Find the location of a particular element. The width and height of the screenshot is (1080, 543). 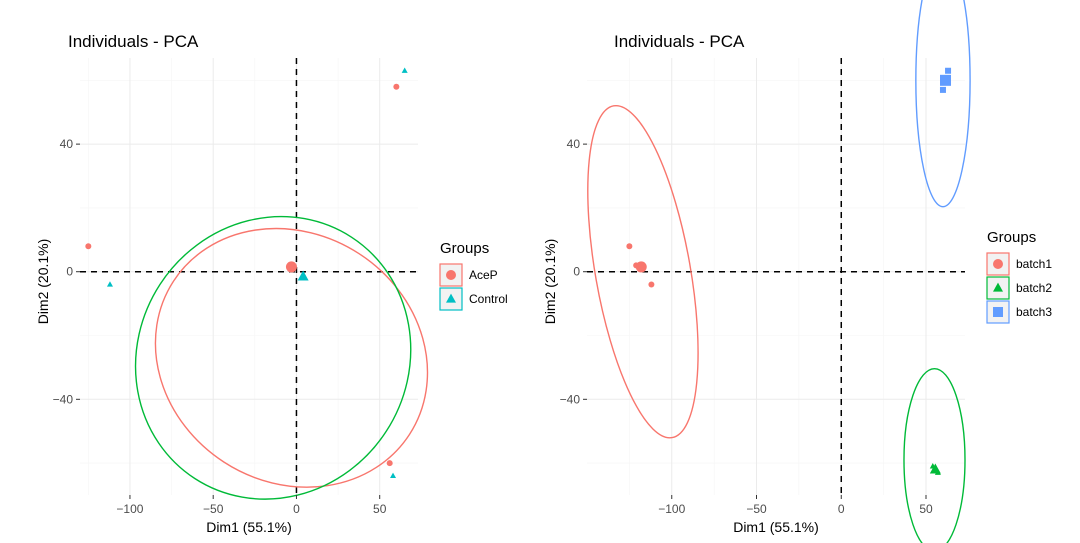

centroid-batch2 is located at coordinates (935, 468).